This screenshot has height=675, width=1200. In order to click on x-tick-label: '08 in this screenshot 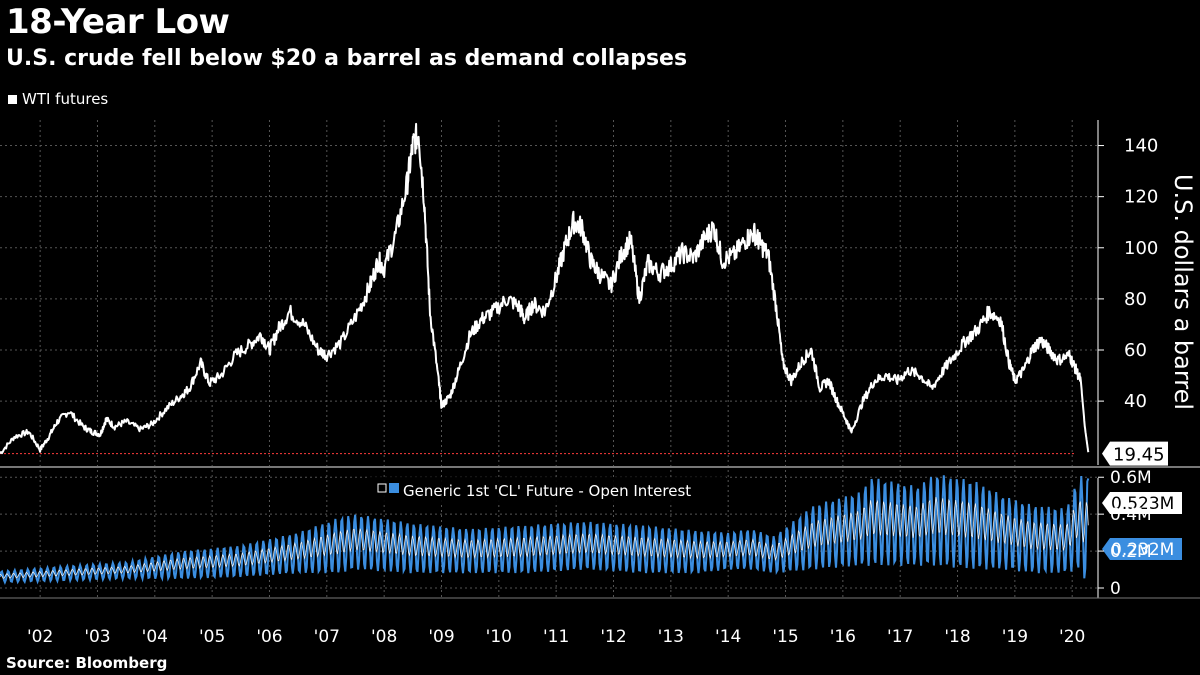, I will do `click(384, 637)`.